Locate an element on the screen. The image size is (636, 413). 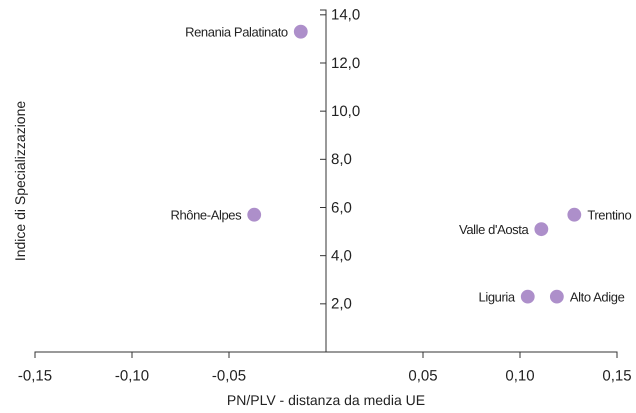
x-tick-label: -0,15 is located at coordinates (35, 376).